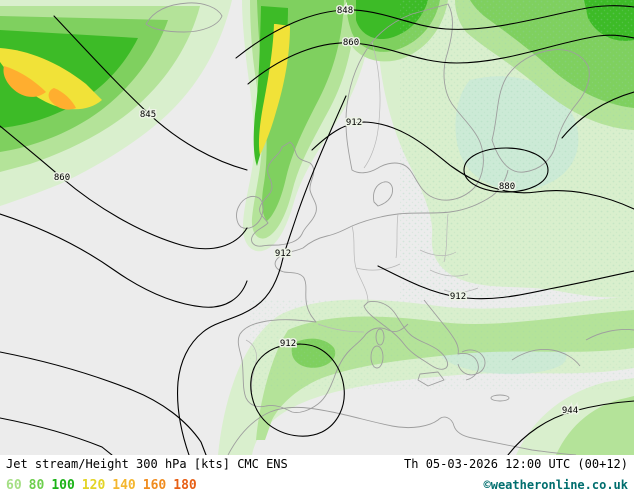 This screenshot has width=634, height=490. I want to click on scale-value-80: 80, so click(36, 484).